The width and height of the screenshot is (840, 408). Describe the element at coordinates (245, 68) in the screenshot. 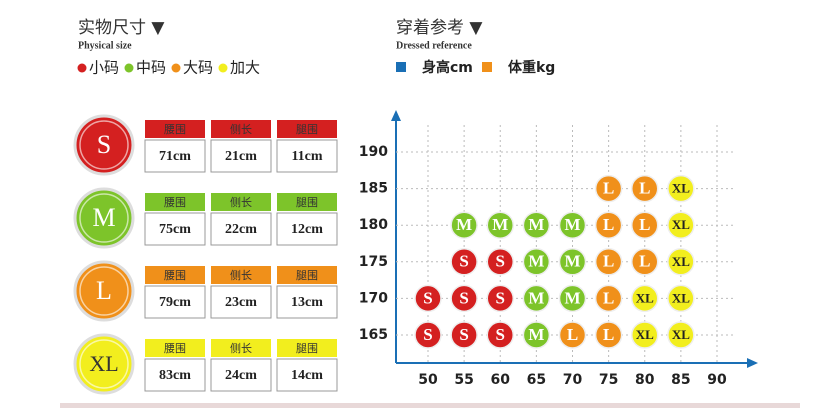

I see `legend-label: 加大` at that location.